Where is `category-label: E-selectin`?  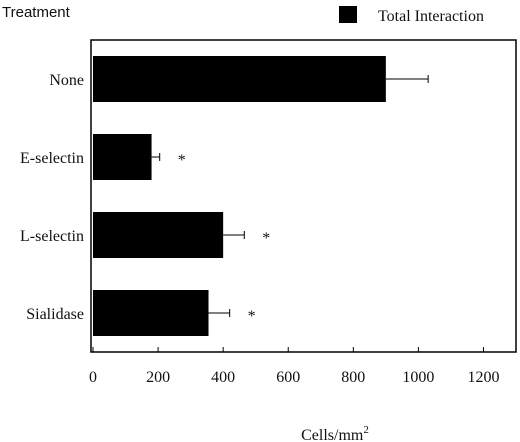 category-label: E-selectin is located at coordinates (52, 158).